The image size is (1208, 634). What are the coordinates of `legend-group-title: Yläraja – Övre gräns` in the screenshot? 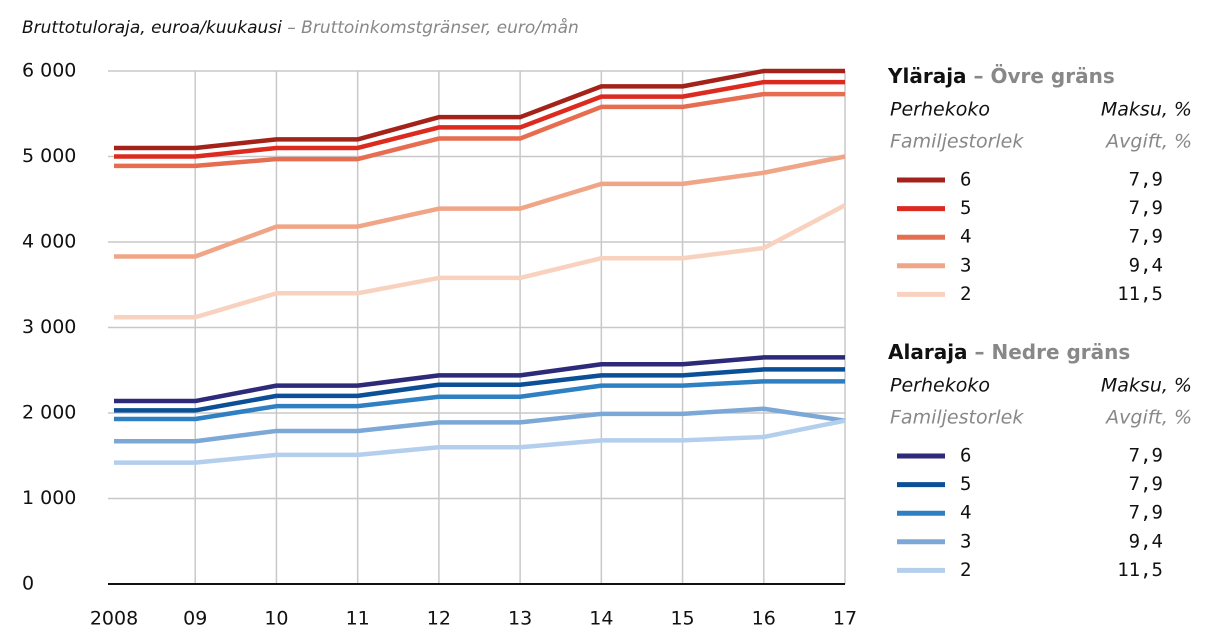 It's located at (1001, 76).